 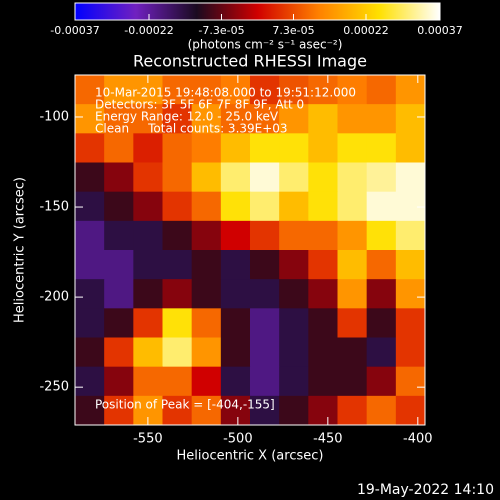 What do you see at coordinates (328, 439) in the screenshot?
I see `x-tick-label: -450` at bounding box center [328, 439].